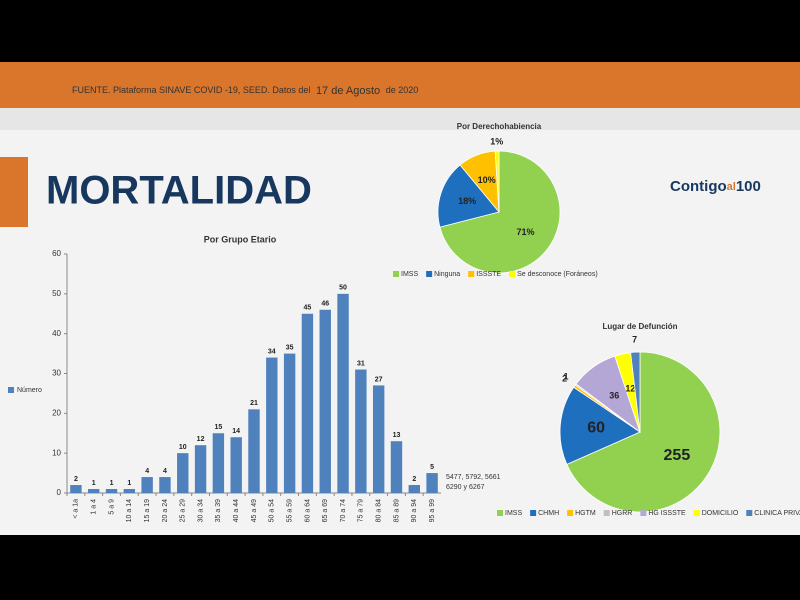  What do you see at coordinates (343, 510) in the screenshot?
I see `x-tick-label: 70 a 74` at bounding box center [343, 510].